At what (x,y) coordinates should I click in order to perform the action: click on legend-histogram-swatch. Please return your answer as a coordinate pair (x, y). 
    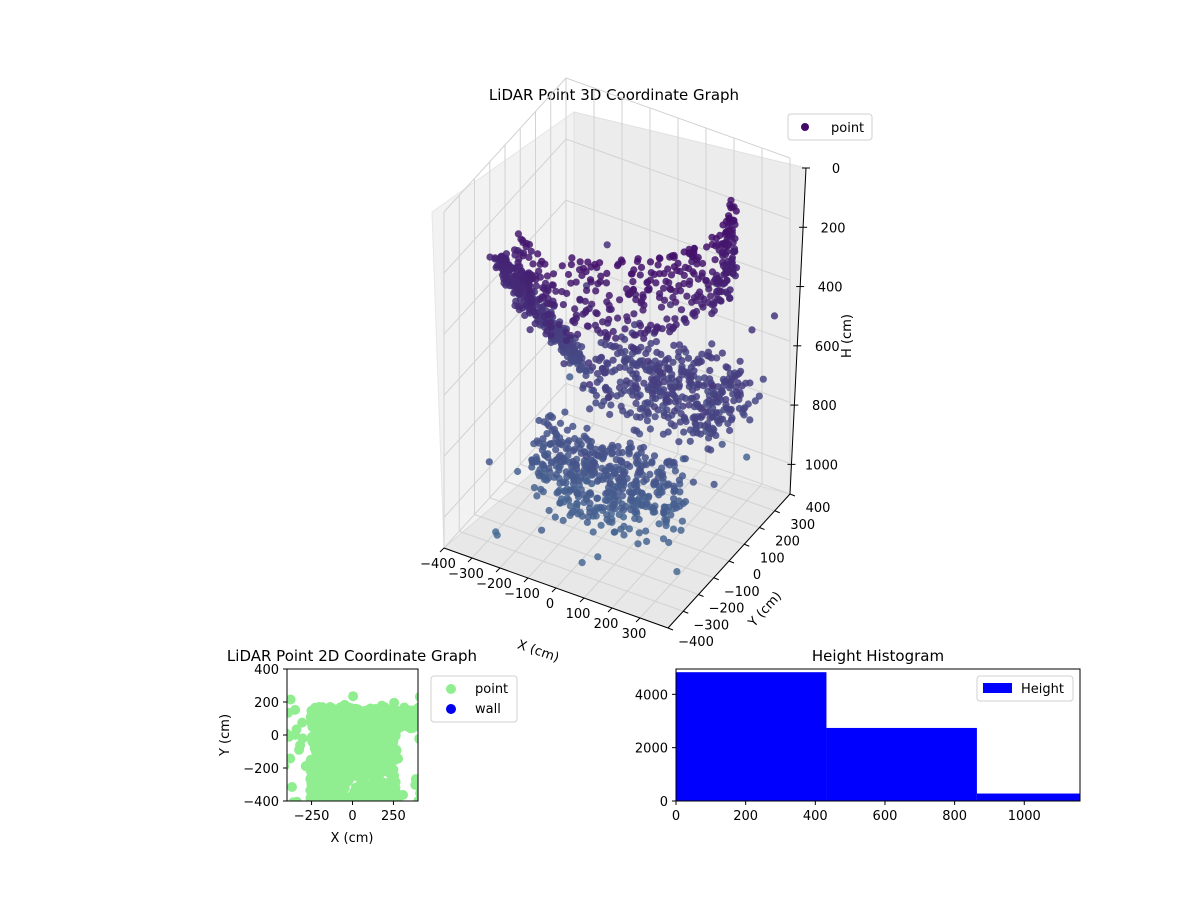
    Looking at the image, I should click on (997, 688).